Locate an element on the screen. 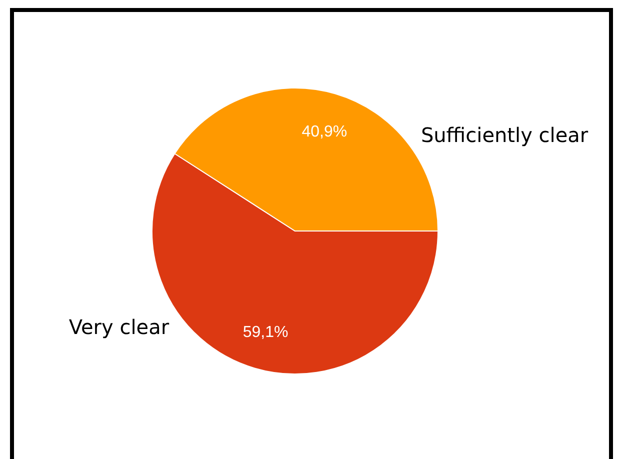  data-label: 40,9% is located at coordinates (325, 131).